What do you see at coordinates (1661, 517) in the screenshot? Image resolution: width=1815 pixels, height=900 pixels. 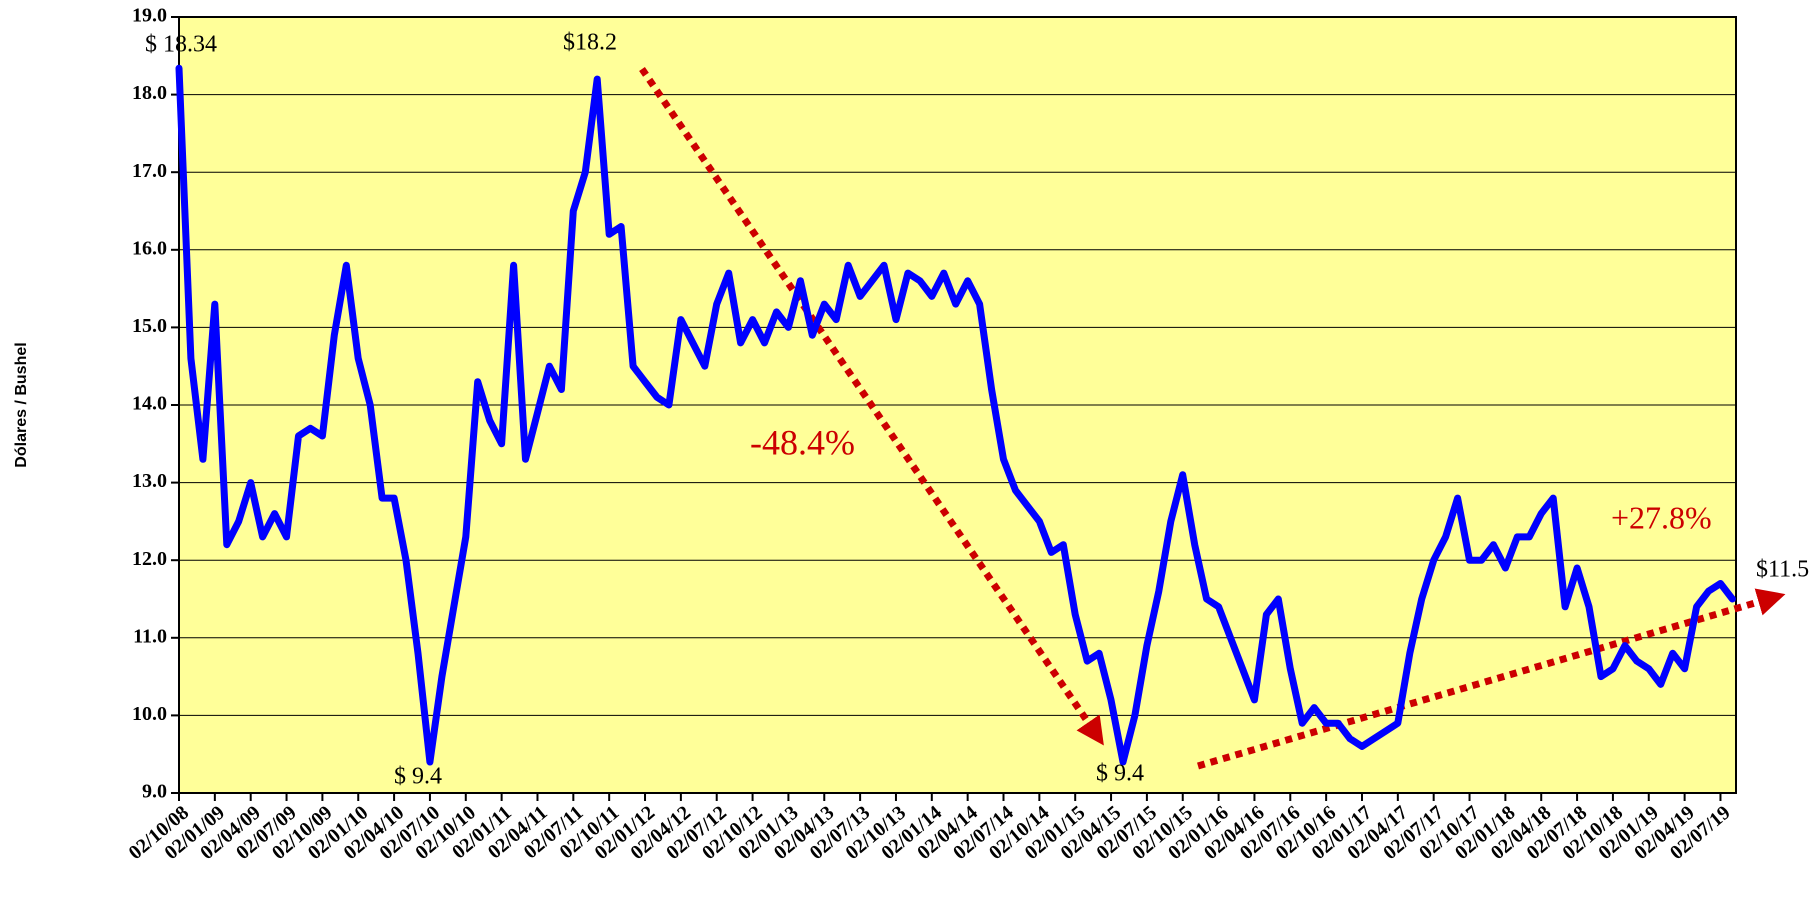 I see `annotation: +27.8%` at bounding box center [1661, 517].